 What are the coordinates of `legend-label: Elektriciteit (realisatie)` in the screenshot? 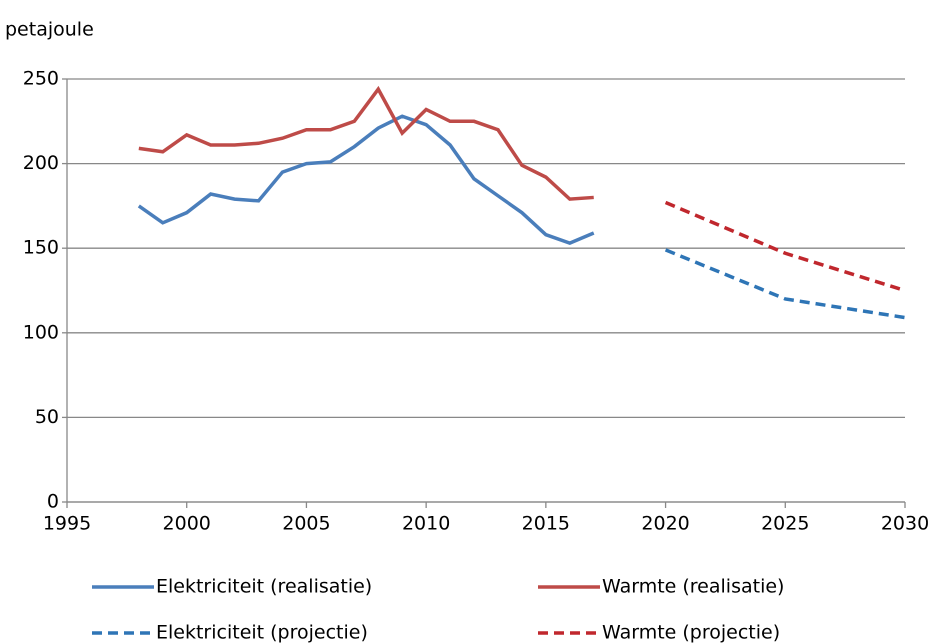 It's located at (264, 587).